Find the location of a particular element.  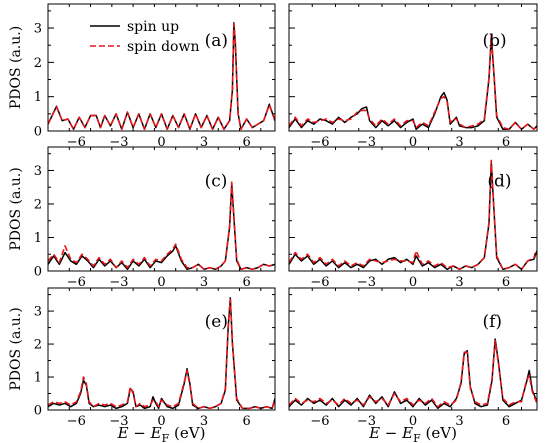

panel-label: (c) is located at coordinates (216, 182).